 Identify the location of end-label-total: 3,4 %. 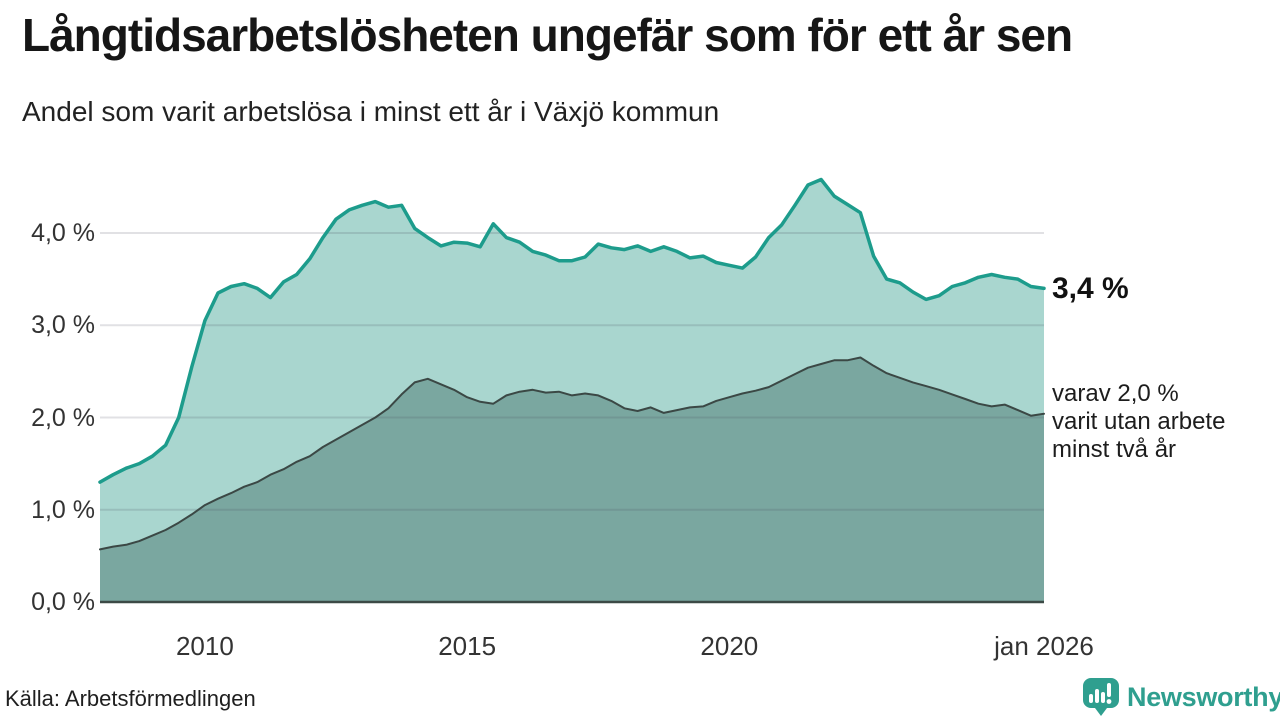
(1090, 288).